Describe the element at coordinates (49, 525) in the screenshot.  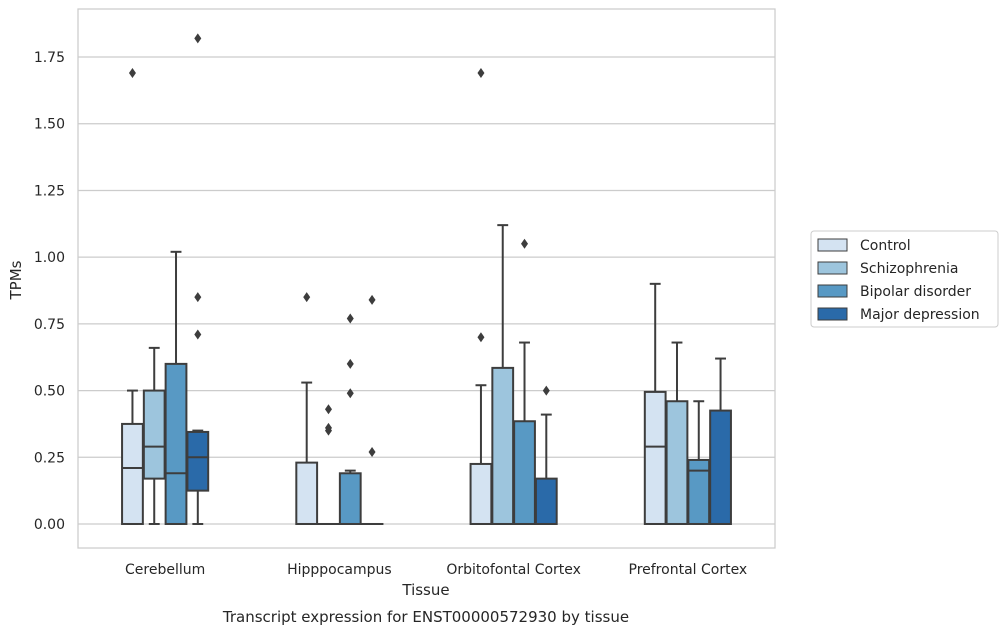
I see `y-tick-label: 0.00` at that location.